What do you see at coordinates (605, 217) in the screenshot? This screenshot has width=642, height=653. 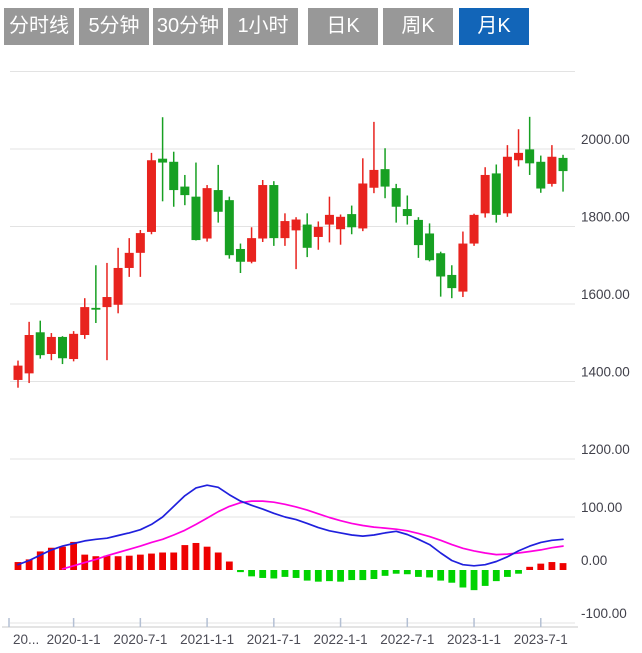 I see `price-axis-label: 1800.00` at bounding box center [605, 217].